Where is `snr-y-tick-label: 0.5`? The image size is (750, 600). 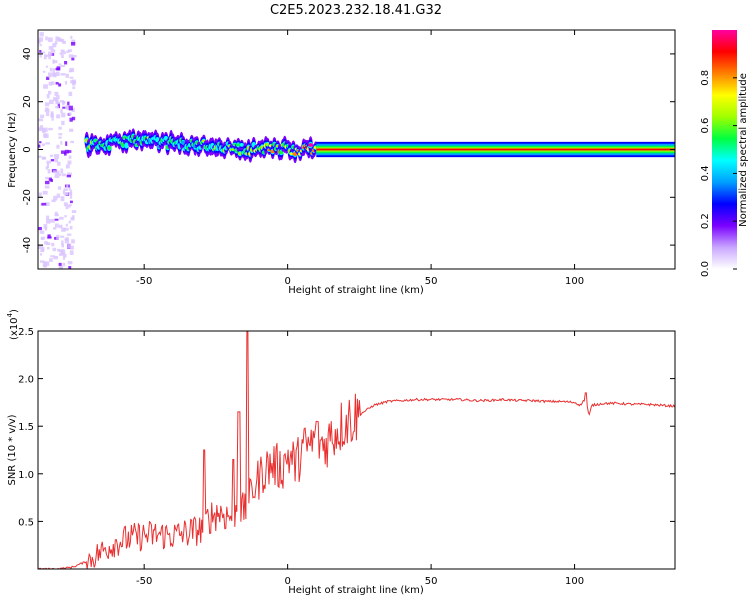
snr-y-tick-label: 0.5 is located at coordinates (26, 522).